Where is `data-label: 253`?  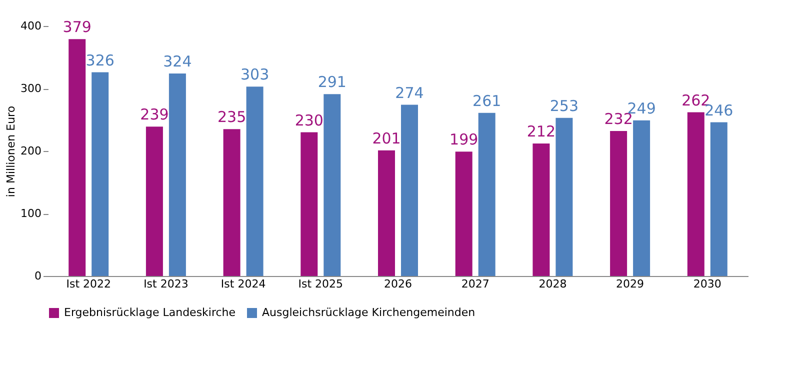
data-label: 253 is located at coordinates (564, 105).